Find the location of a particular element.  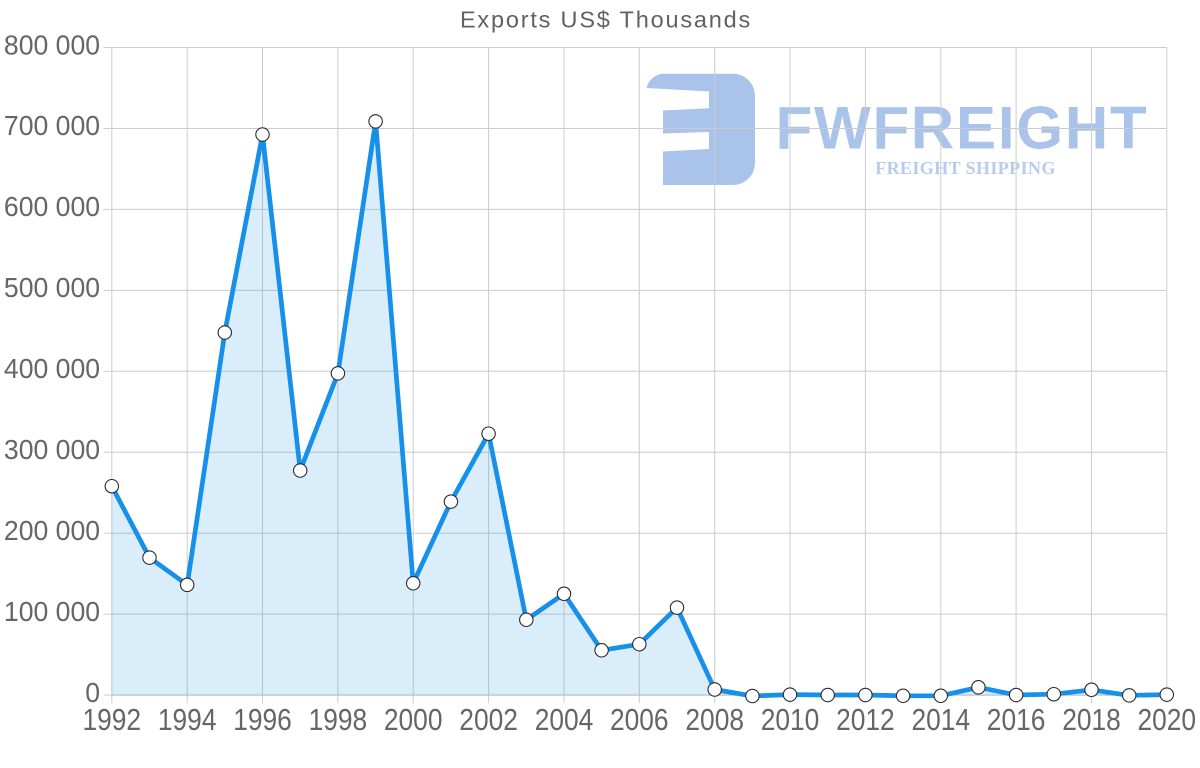

svg-text: 2012 is located at coordinates (865, 720).